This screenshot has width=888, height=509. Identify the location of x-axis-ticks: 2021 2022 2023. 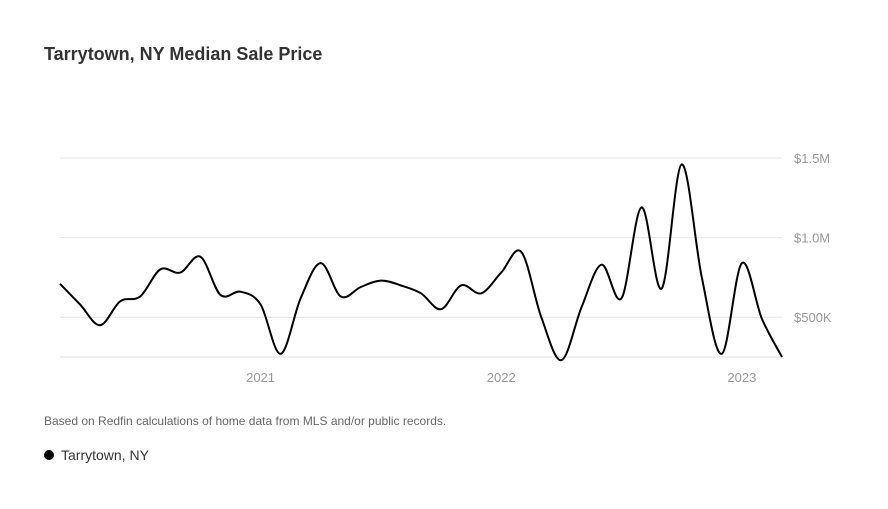
(501, 377).